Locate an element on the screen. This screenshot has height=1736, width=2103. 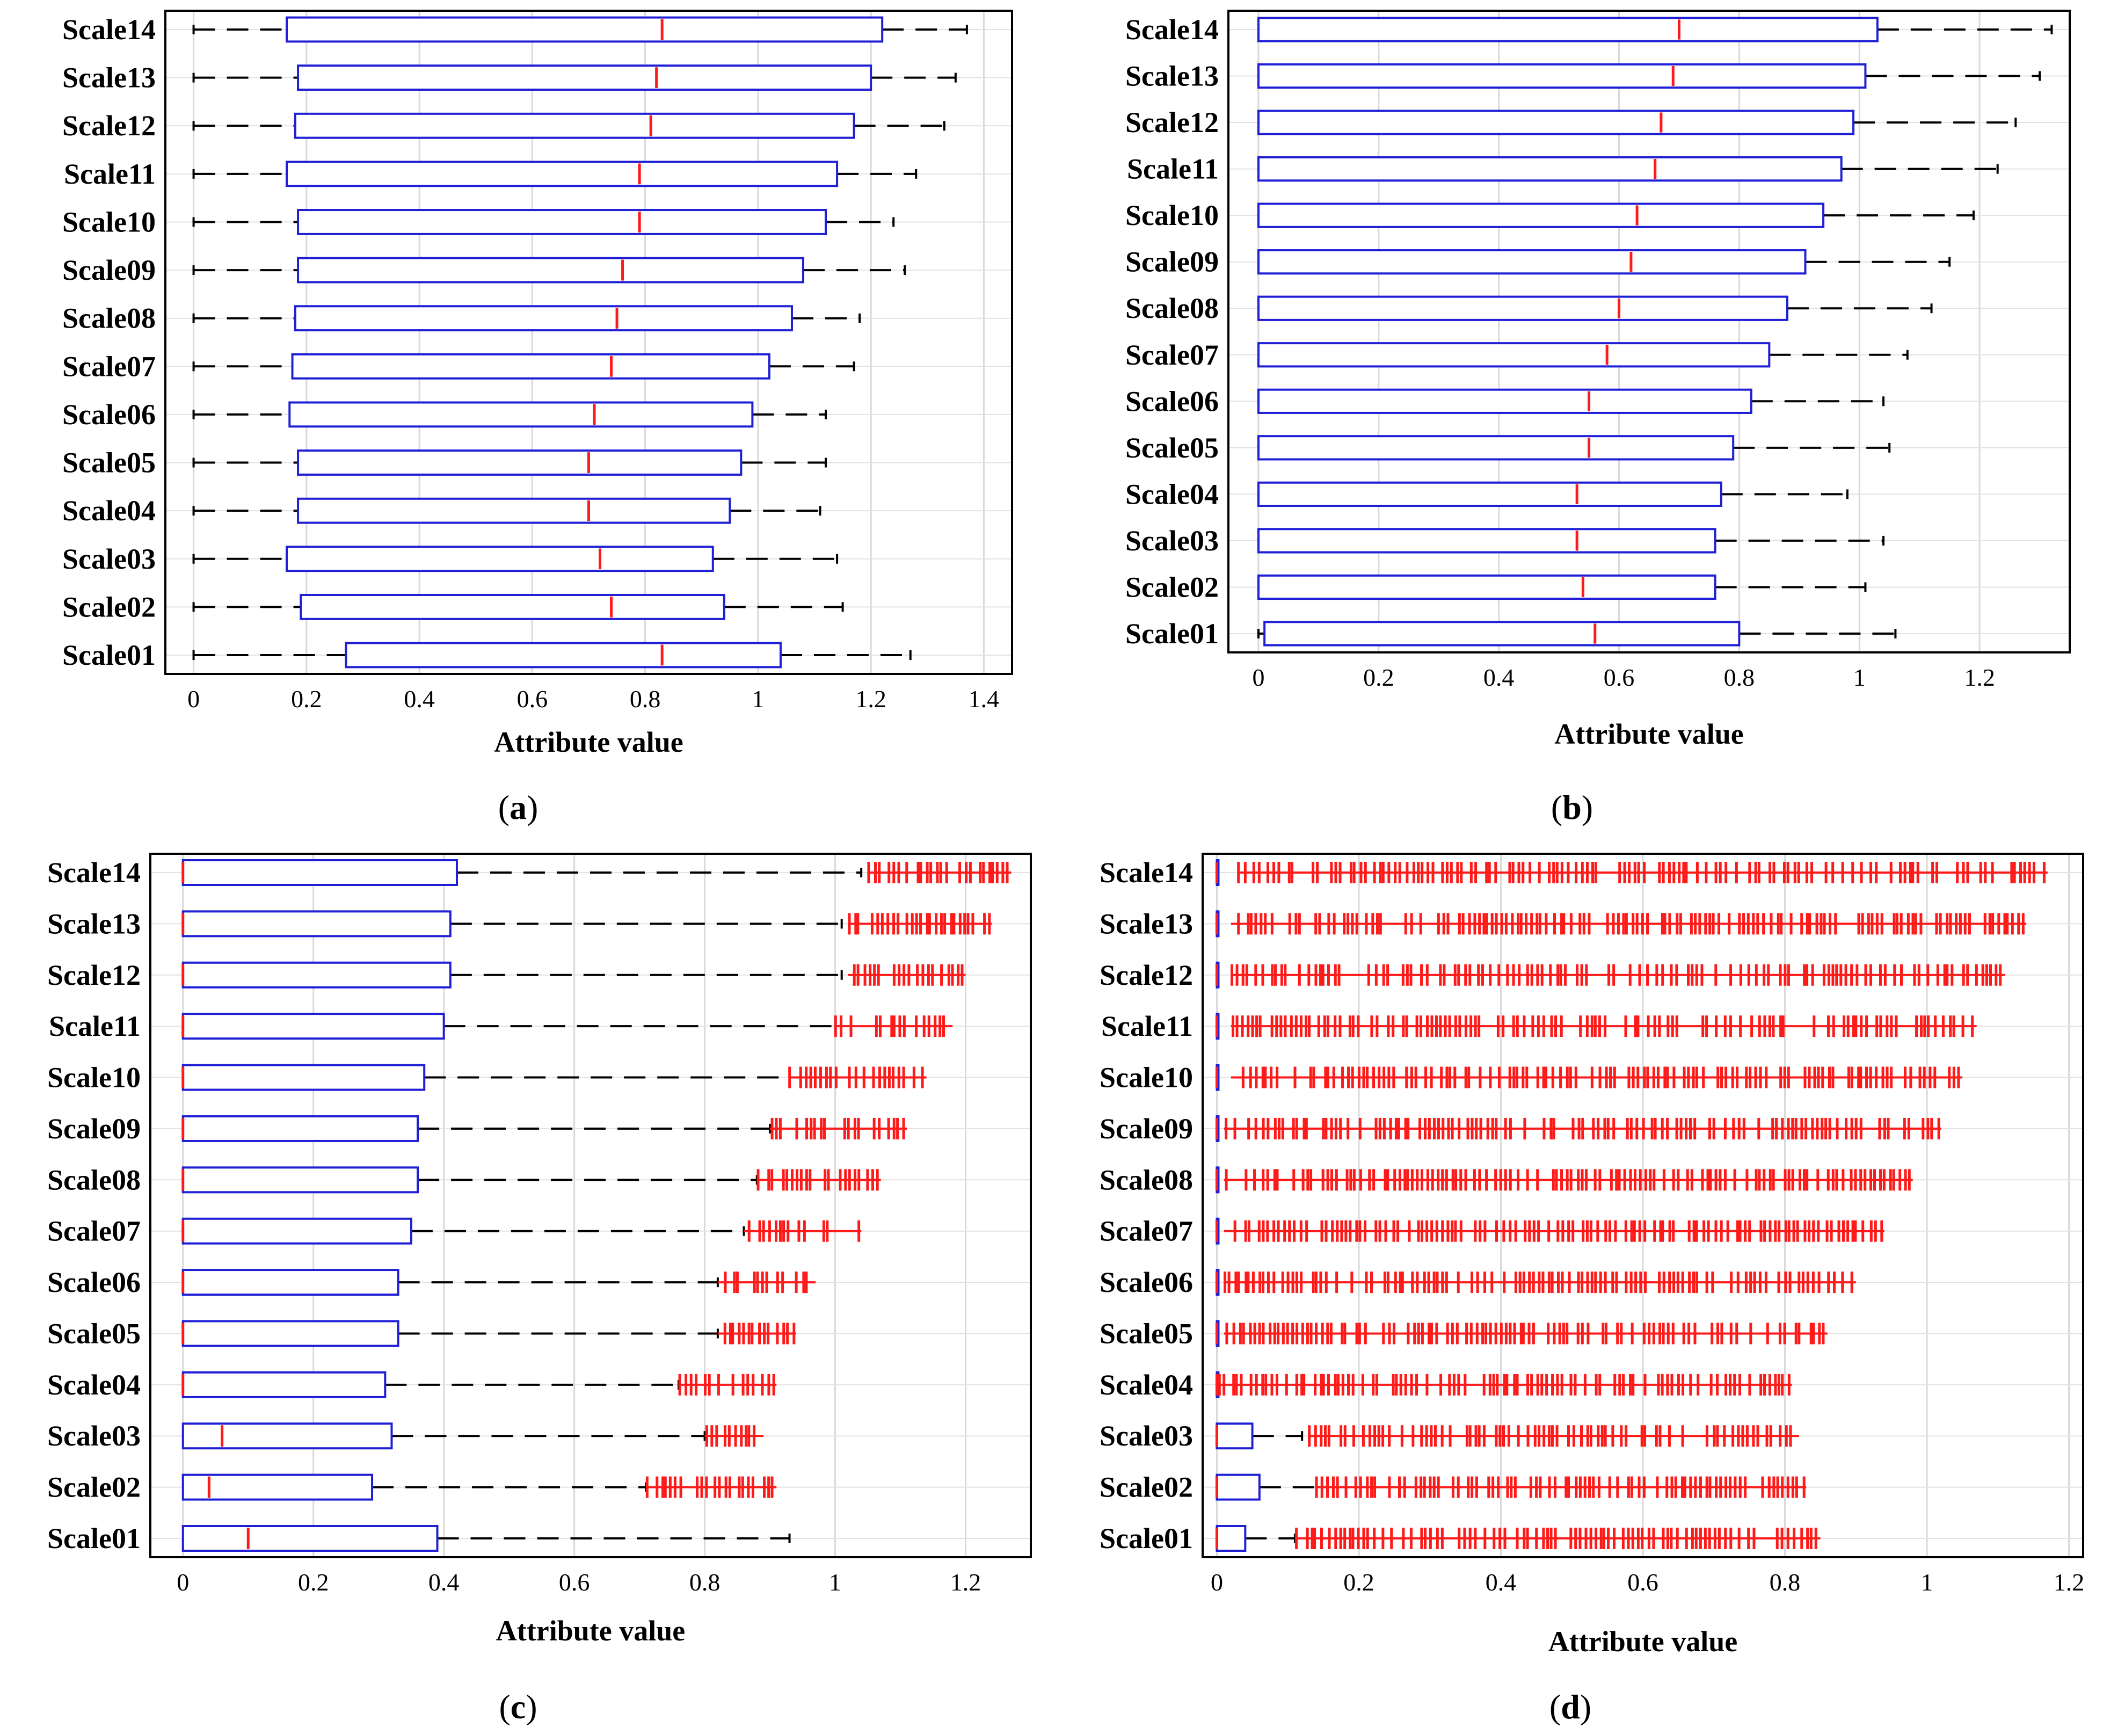
x-tick-label: 0.8 is located at coordinates (646, 699).